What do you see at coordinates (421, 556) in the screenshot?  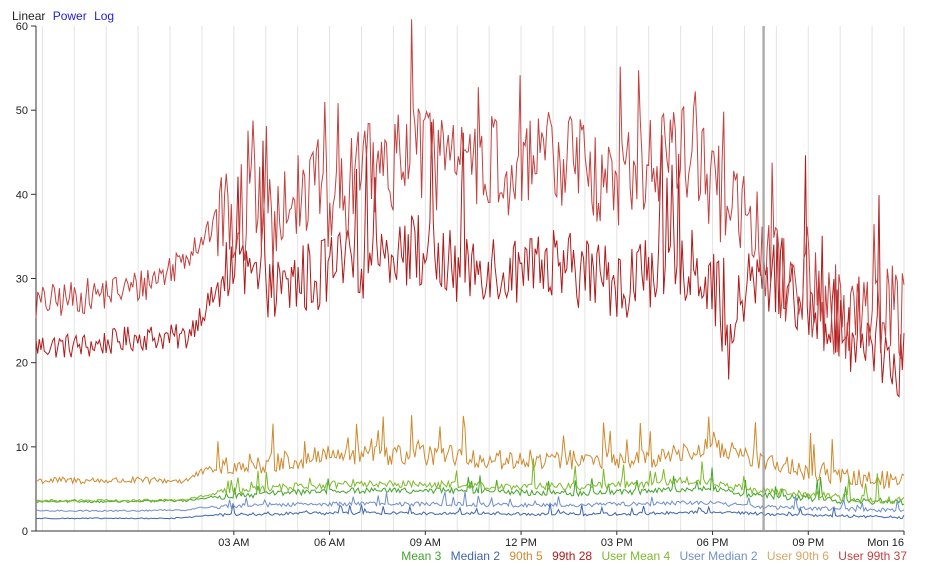 I see `legend-item-mean: Mean 3` at bounding box center [421, 556].